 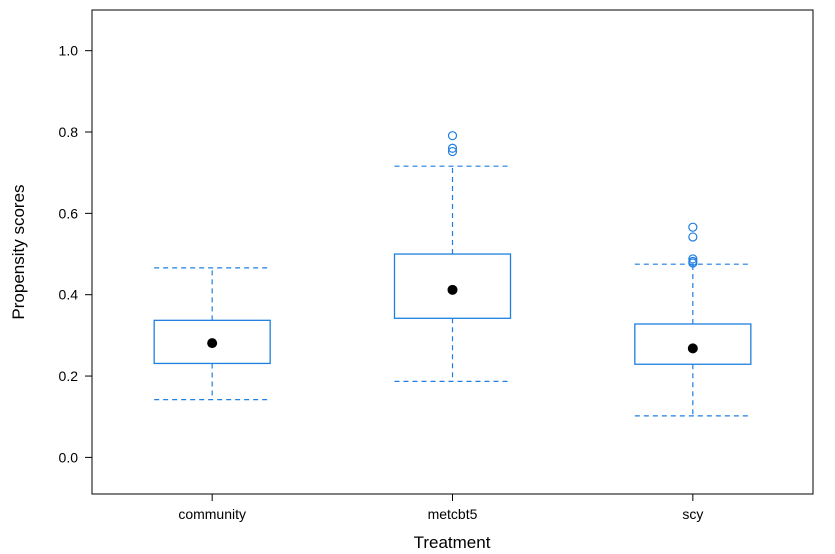 I want to click on y-axis: 0.0 0.2 0.4 0.6 0.8 1.0, so click(x=75, y=254).